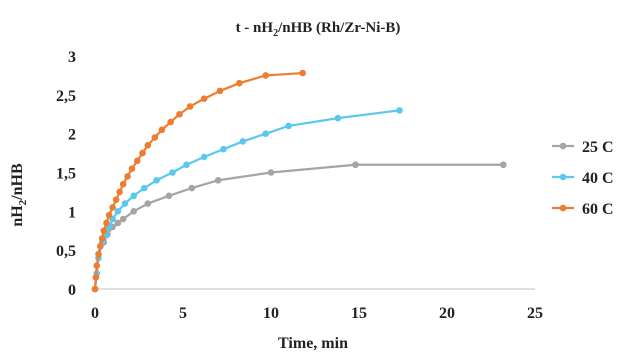  What do you see at coordinates (598, 209) in the screenshot?
I see `legend-label: 60 C` at bounding box center [598, 209].